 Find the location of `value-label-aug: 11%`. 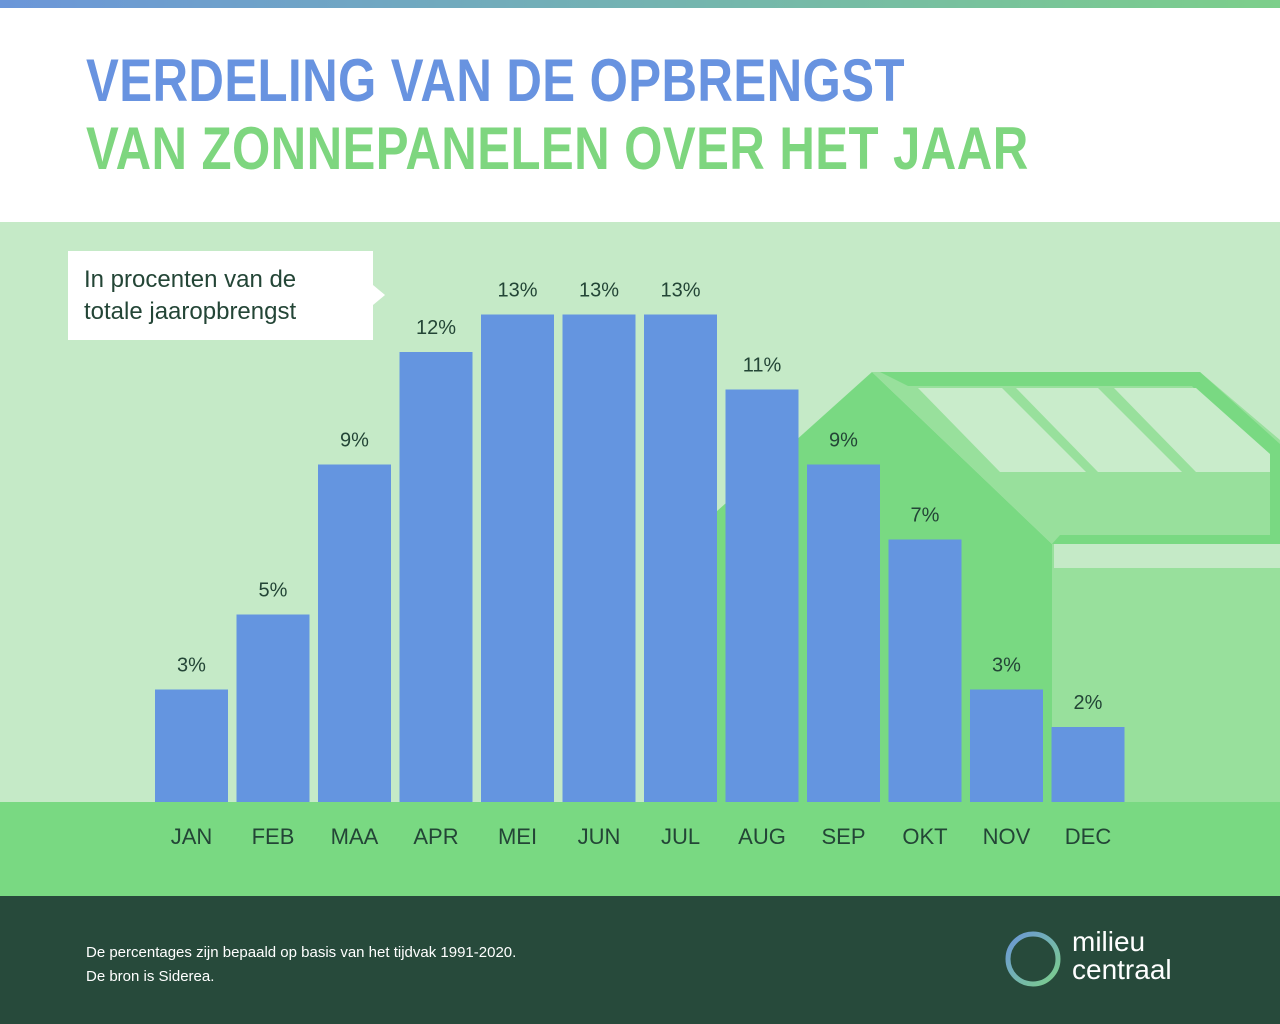

value-label-aug: 11% is located at coordinates (762, 366).